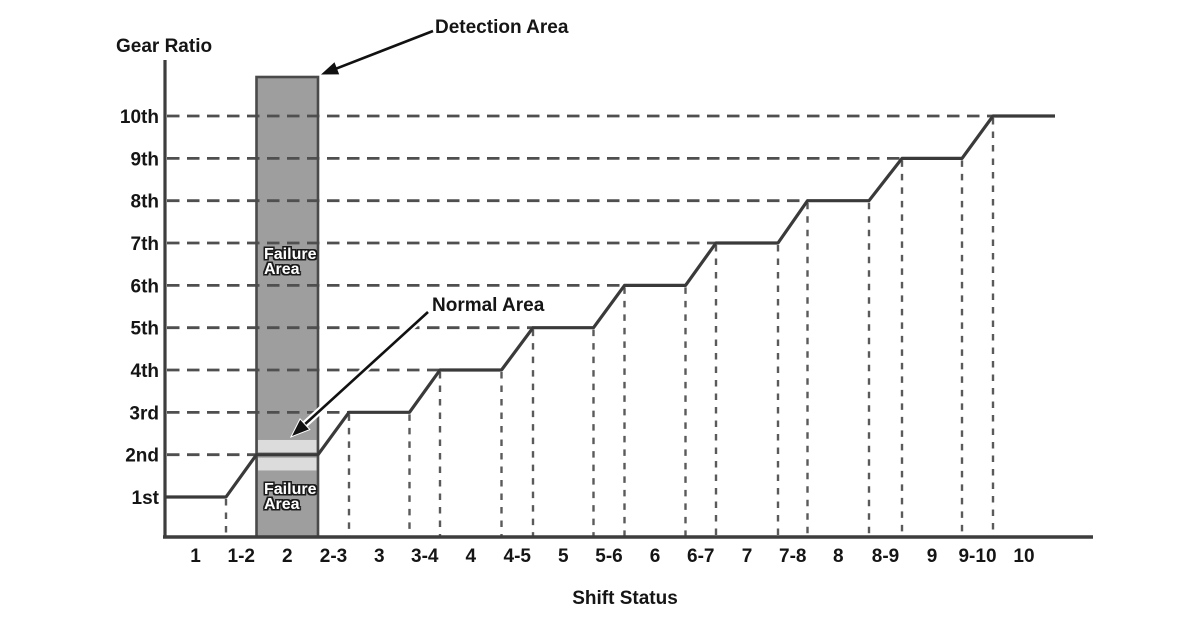  Describe the element at coordinates (502, 27) in the screenshot. I see `detection-area-label: Detection Area` at that location.